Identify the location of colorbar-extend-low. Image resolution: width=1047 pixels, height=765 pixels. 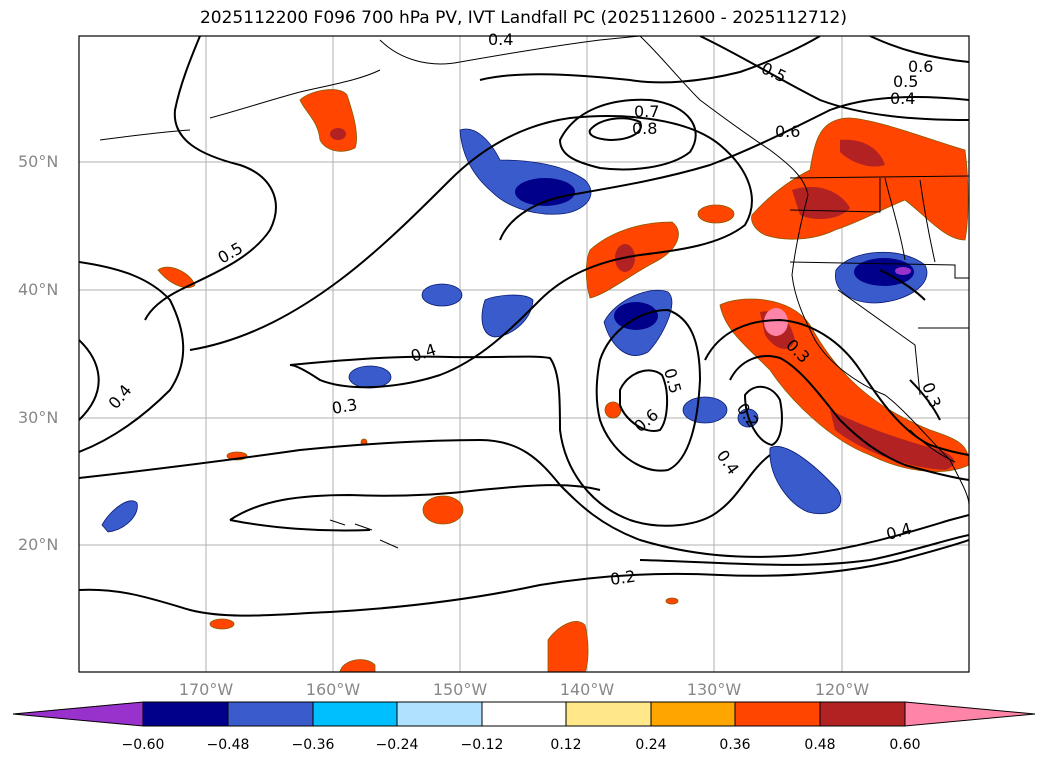
(78, 714).